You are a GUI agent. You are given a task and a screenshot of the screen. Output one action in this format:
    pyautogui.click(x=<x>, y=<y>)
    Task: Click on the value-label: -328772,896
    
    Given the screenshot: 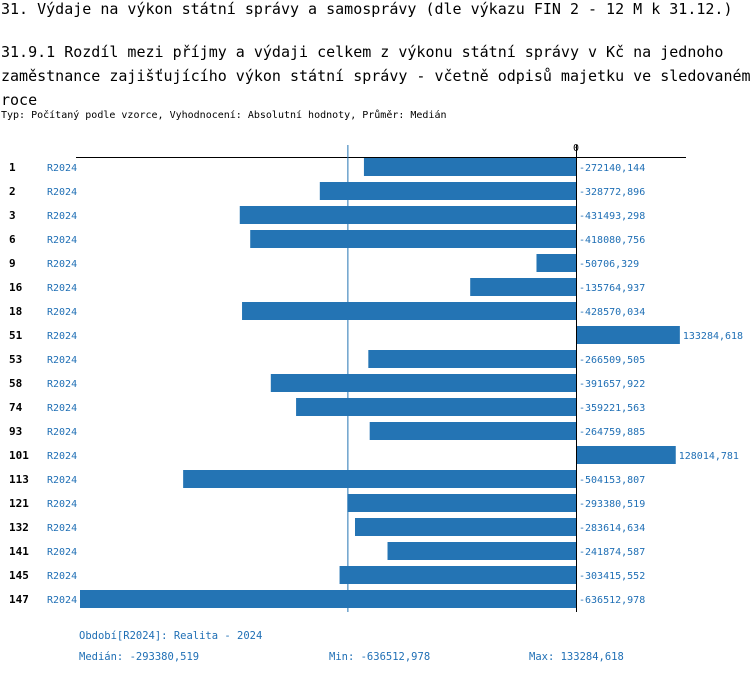 What is the action you would take?
    pyautogui.click(x=612, y=192)
    